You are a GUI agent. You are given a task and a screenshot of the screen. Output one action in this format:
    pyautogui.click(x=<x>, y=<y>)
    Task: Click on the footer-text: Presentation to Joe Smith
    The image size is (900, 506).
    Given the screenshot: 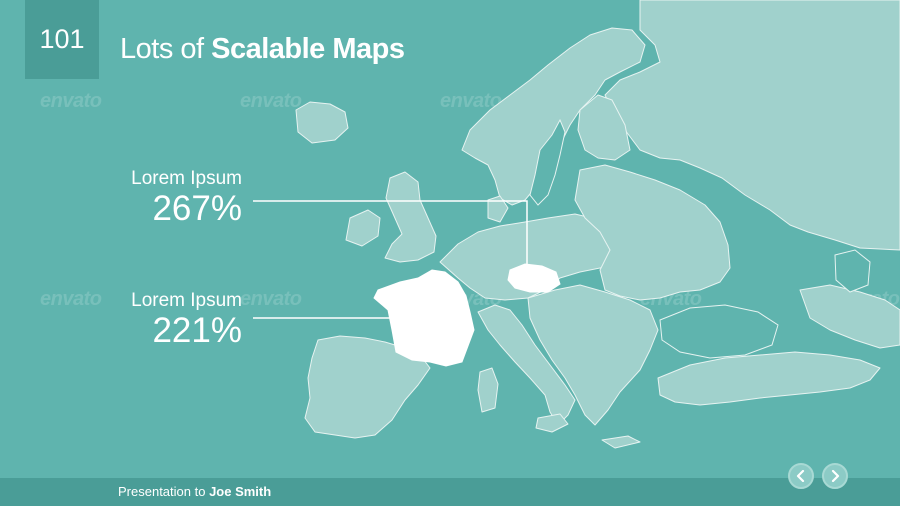 What is the action you would take?
    pyautogui.click(x=194, y=491)
    